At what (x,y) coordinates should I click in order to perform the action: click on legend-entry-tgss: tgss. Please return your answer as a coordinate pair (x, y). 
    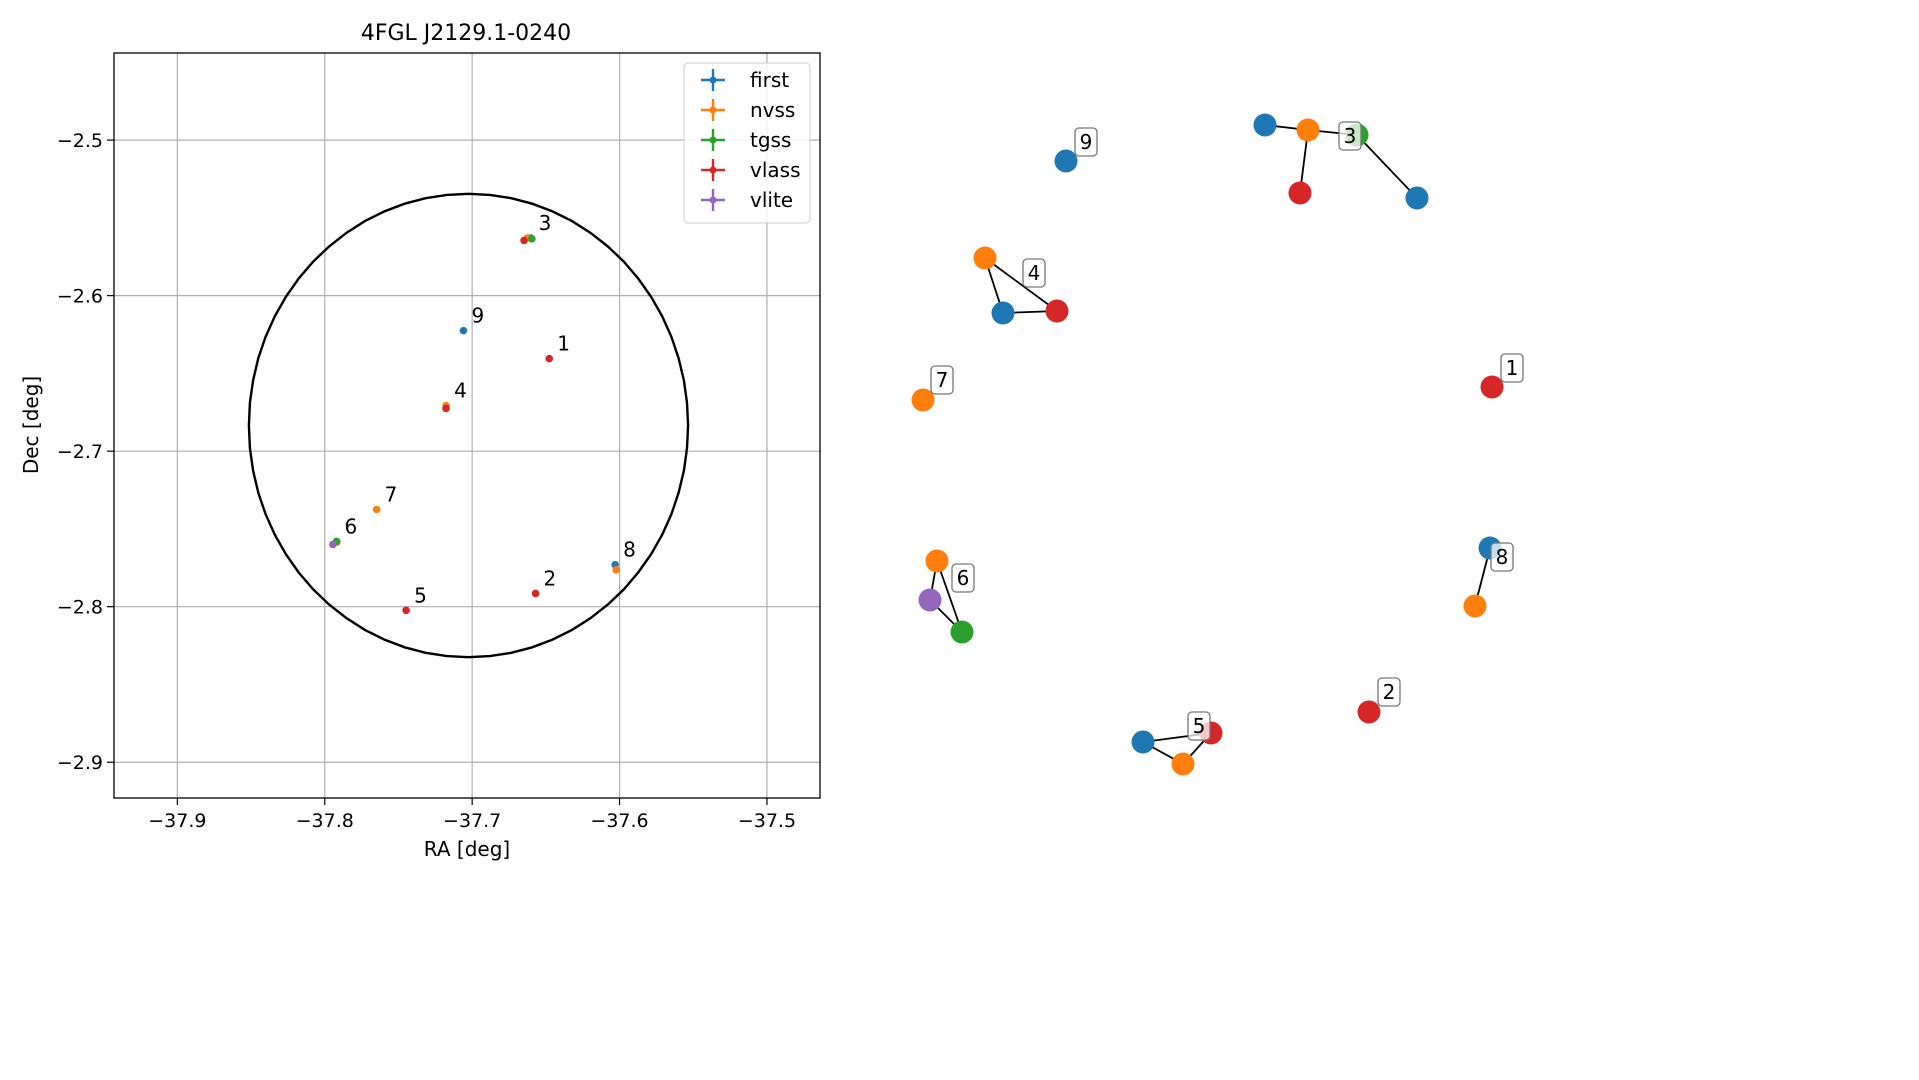
    Looking at the image, I should click on (746, 140).